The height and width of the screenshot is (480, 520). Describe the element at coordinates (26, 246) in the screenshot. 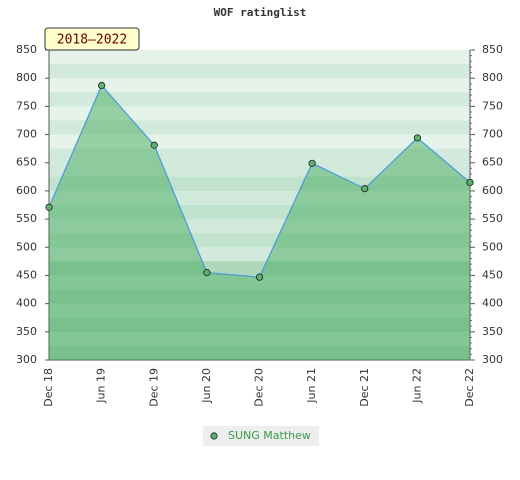

I see `y-tick-label: 500` at that location.